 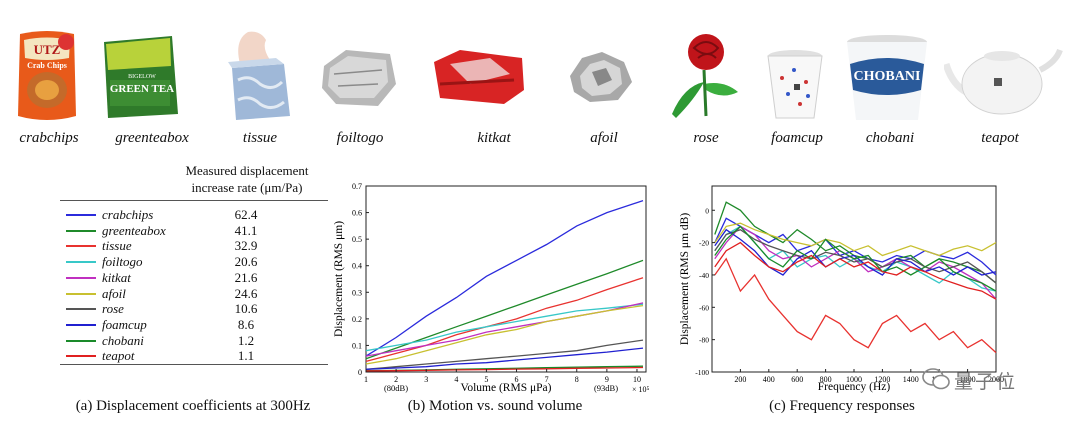 What do you see at coordinates (246, 293) in the screenshot?
I see `table-row-value: 24.6` at bounding box center [246, 293].